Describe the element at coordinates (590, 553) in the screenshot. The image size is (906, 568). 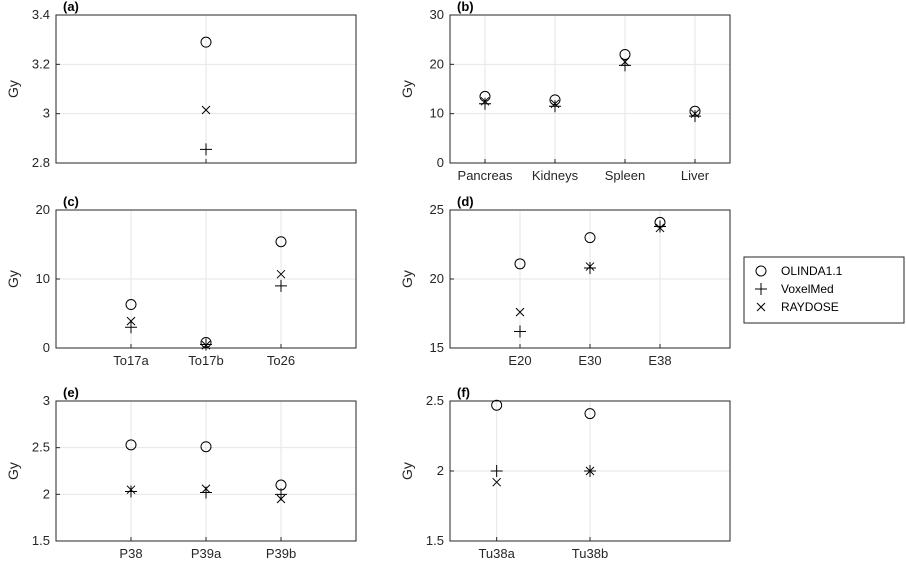
I see `x-tick-label: Tu38b` at that location.